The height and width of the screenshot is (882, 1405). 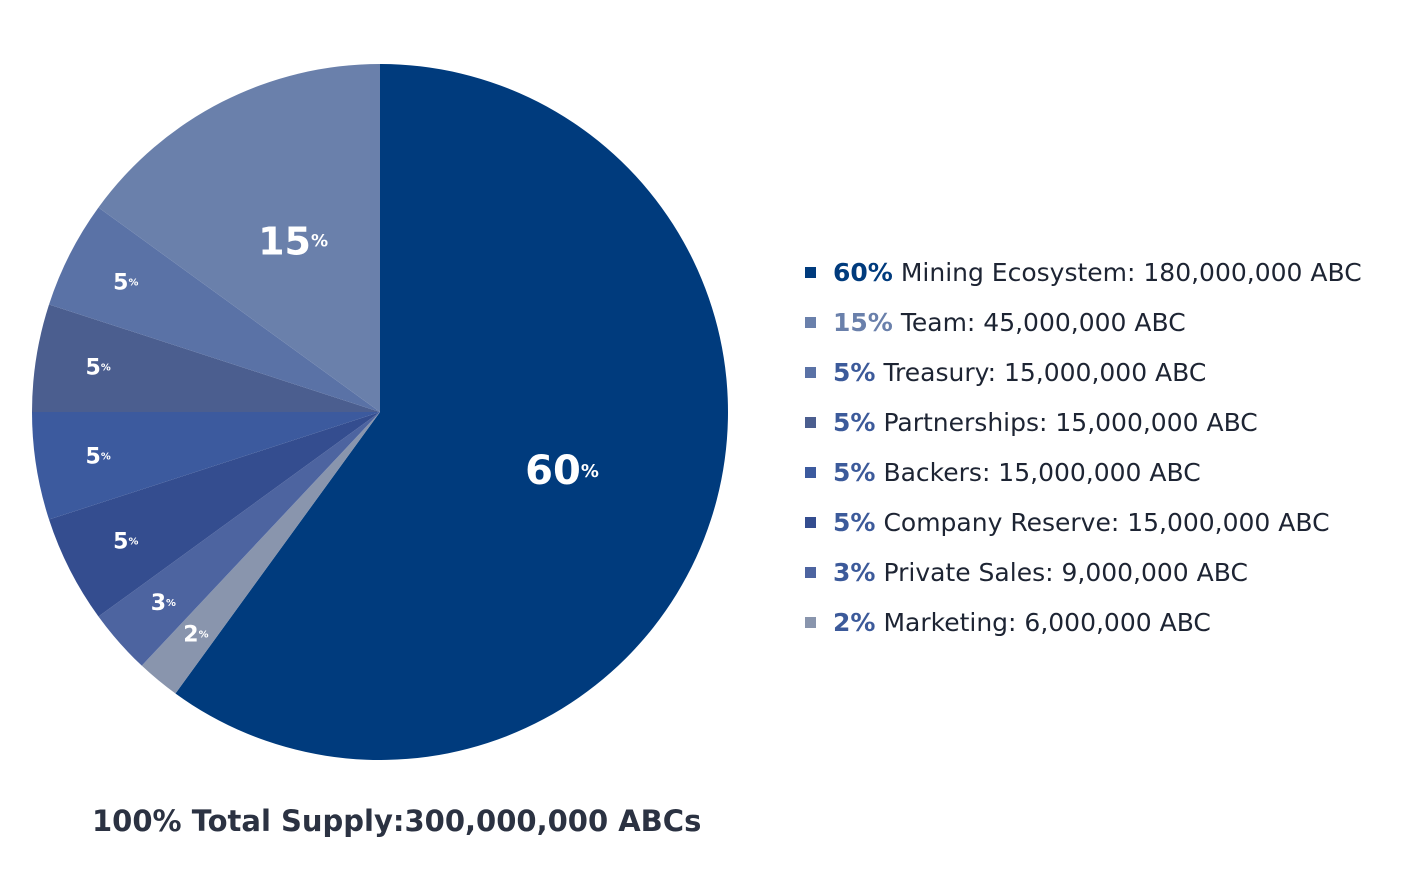 I want to click on legend-item: 15% Team: 45,000,000 ABC, so click(x=1083, y=322).